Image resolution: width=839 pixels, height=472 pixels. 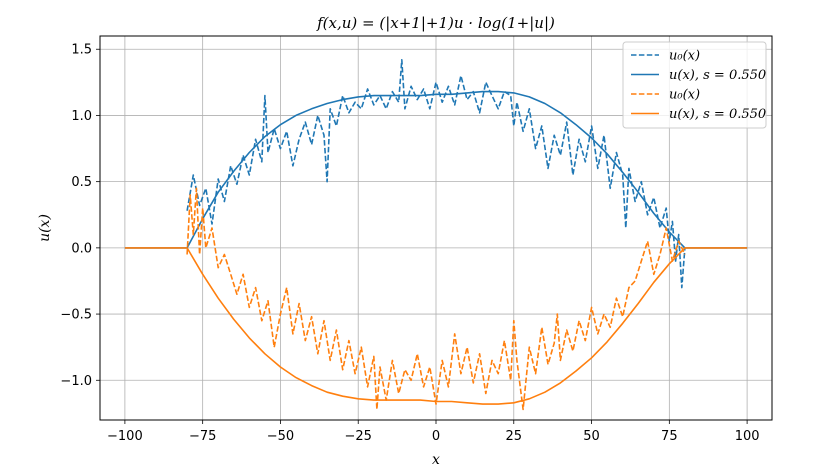 What do you see at coordinates (80, 216) in the screenshot?
I see `y-axis: −1.0 −0.5 0.0 0.5 1.0 1.5` at bounding box center [80, 216].